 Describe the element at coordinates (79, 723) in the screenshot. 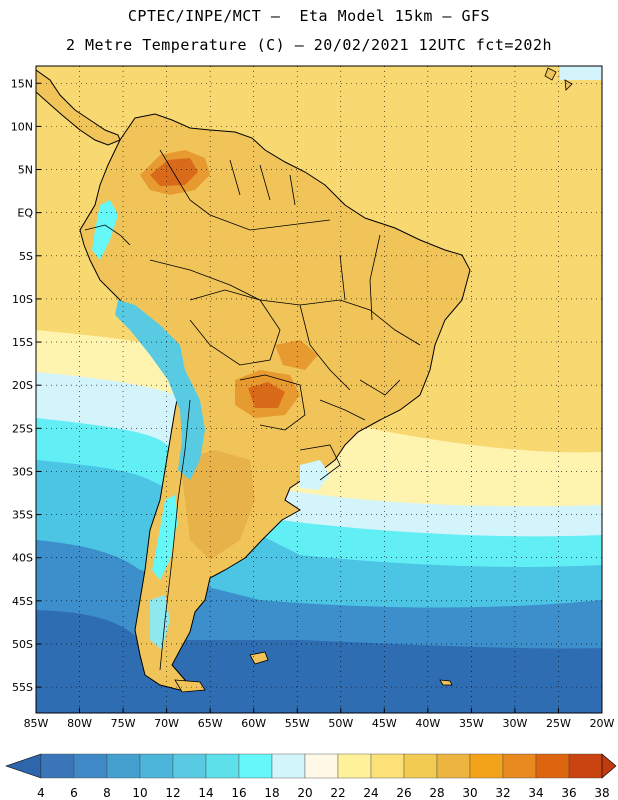

I see `lon-tick-label: 80W` at that location.